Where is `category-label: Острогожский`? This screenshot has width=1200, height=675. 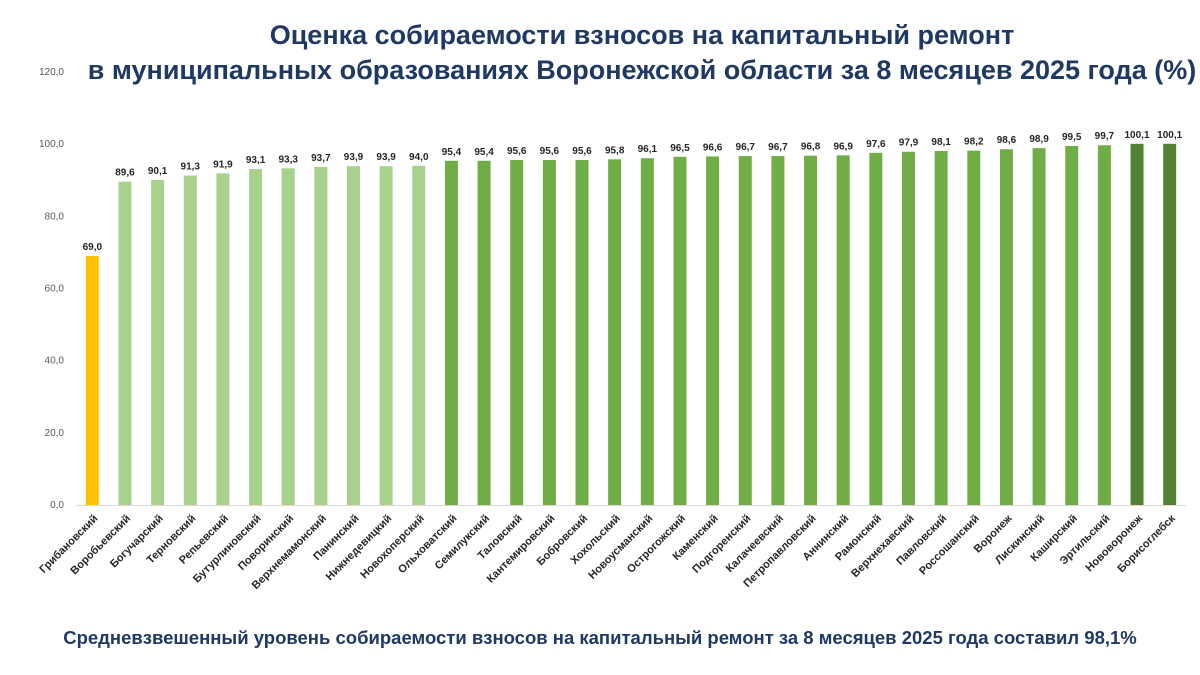
category-label: Острогожский is located at coordinates (656, 544).